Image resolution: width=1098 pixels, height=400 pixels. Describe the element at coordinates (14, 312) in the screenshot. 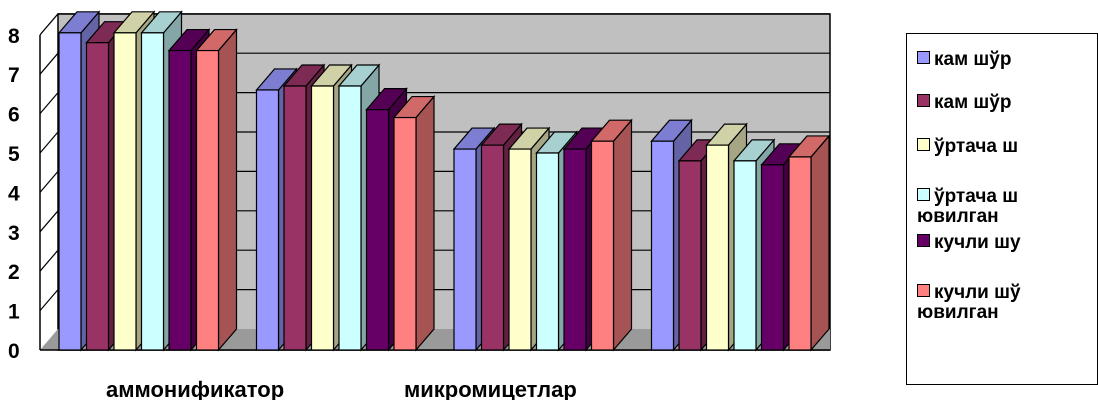

I see `y-tick-label: 1` at that location.